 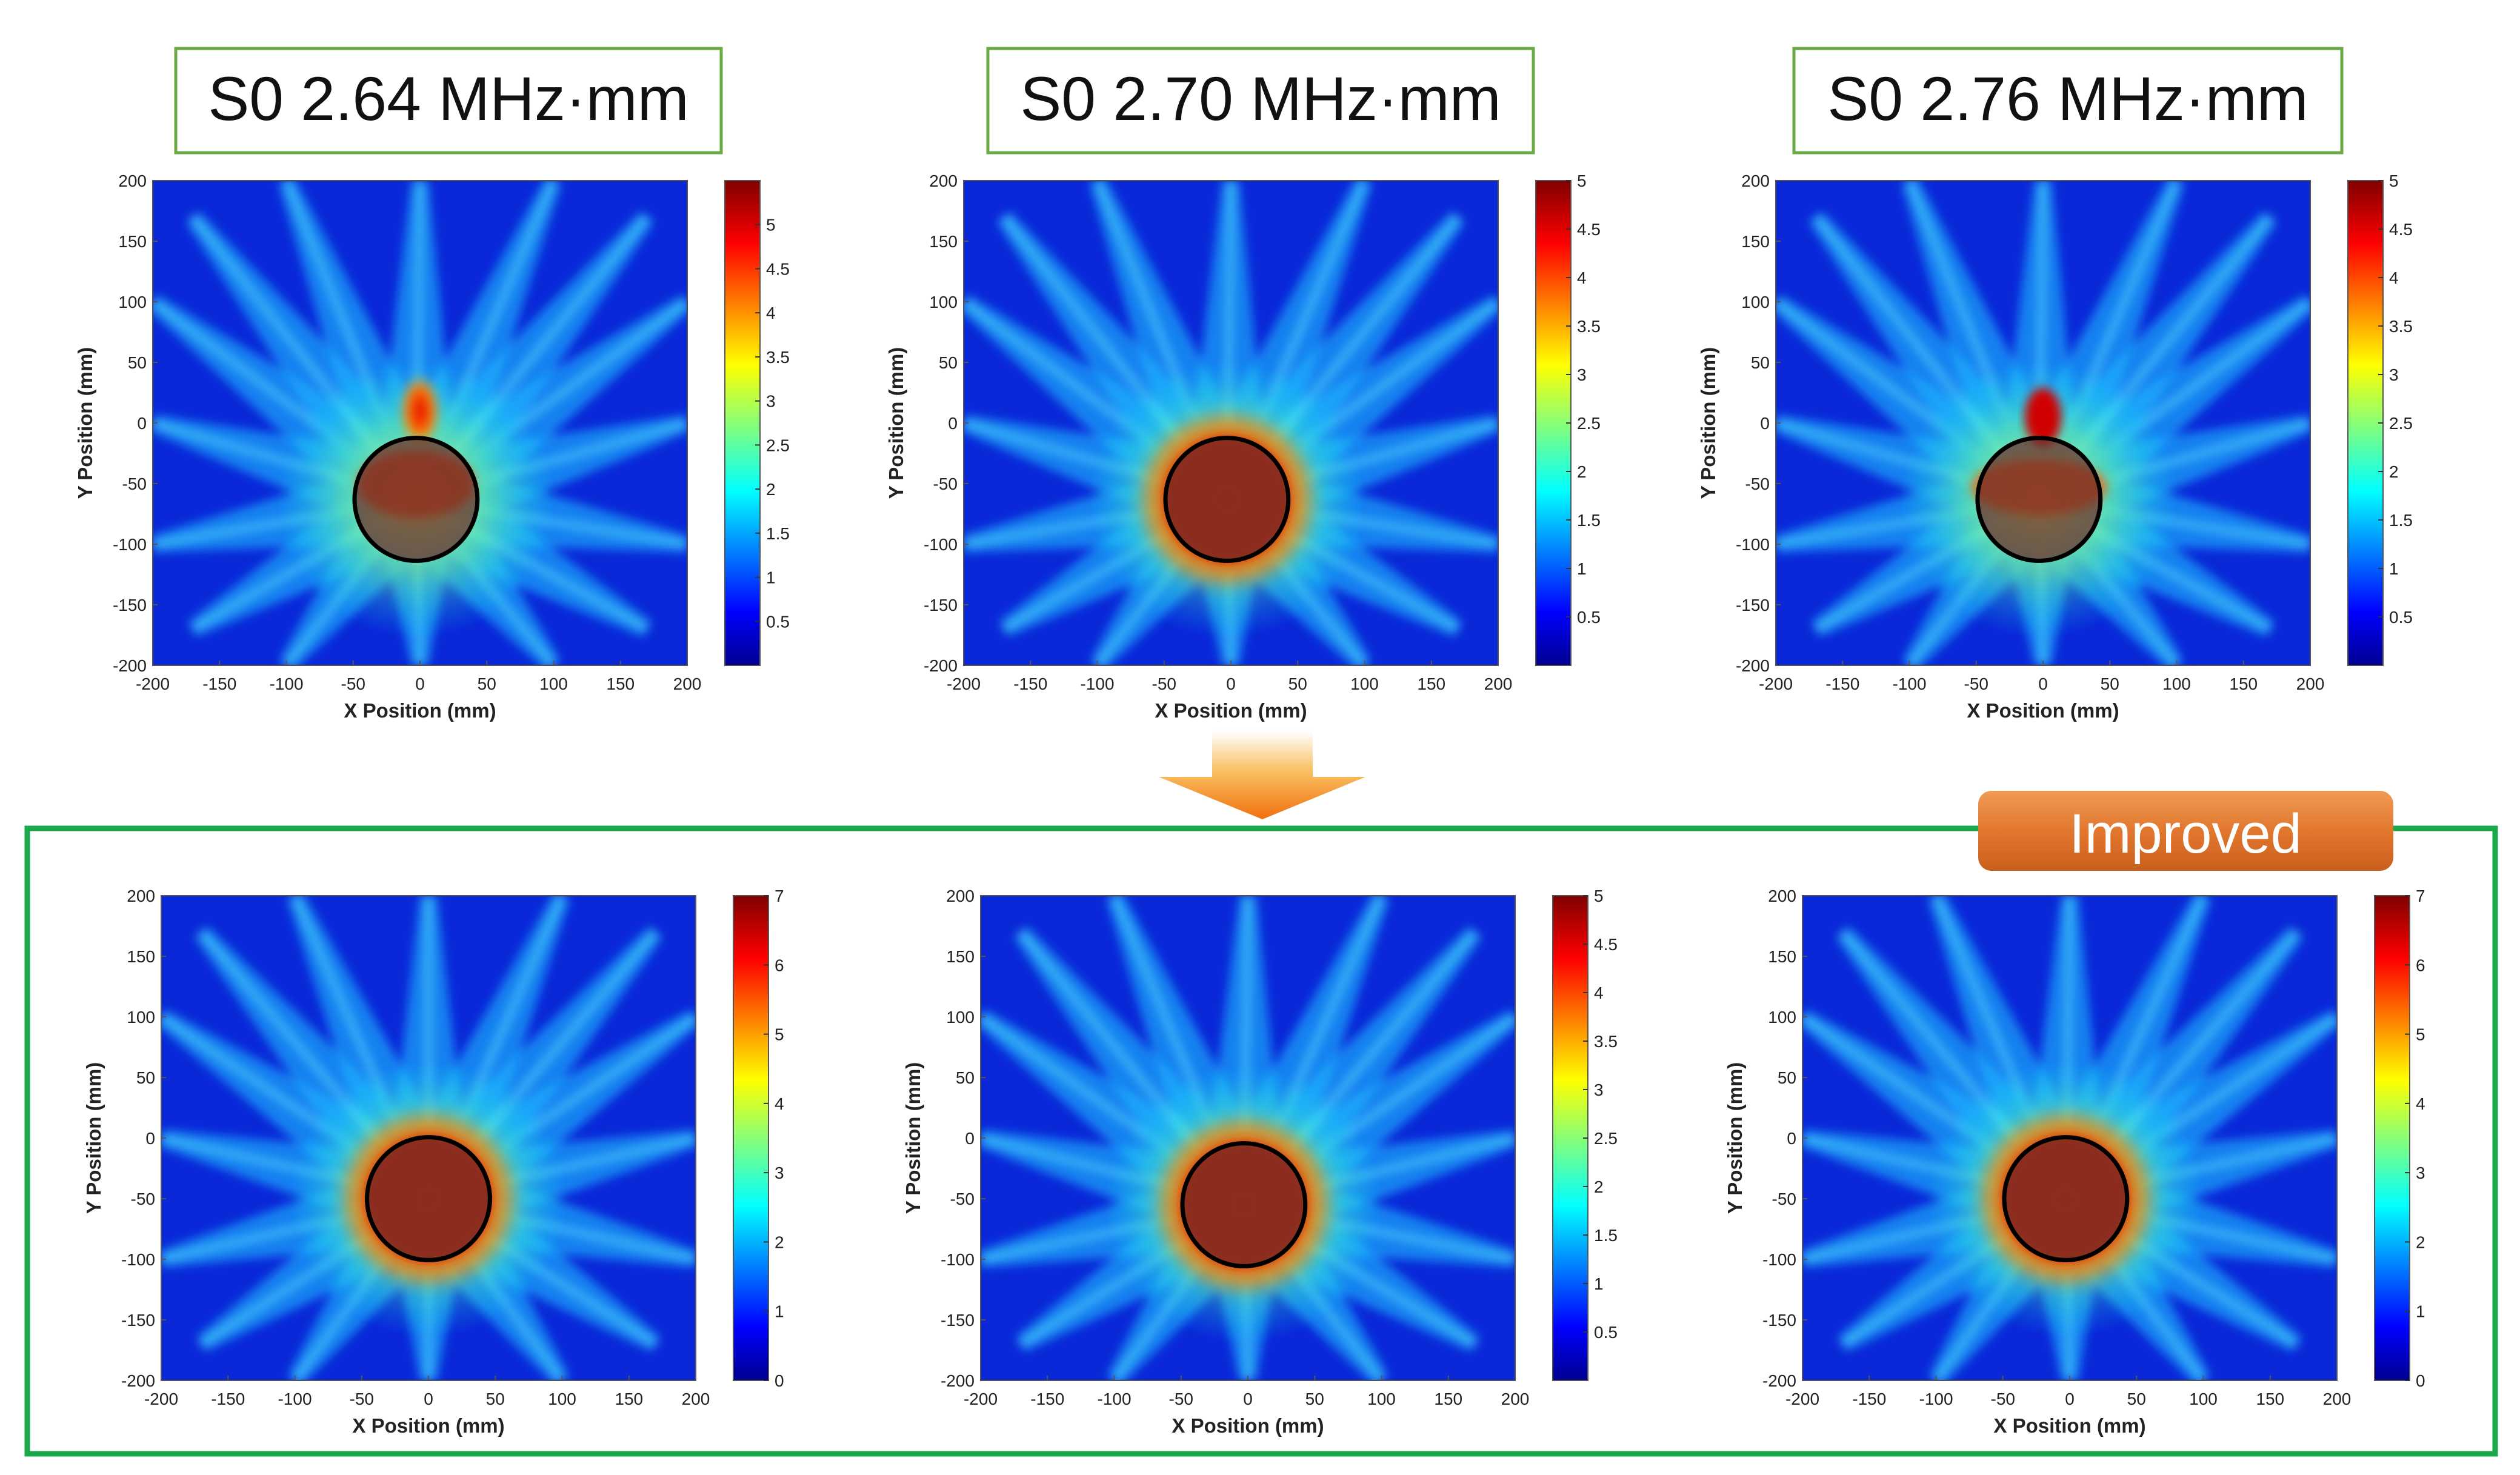 I want to click on hotspot-upper, so click(x=2043, y=417).